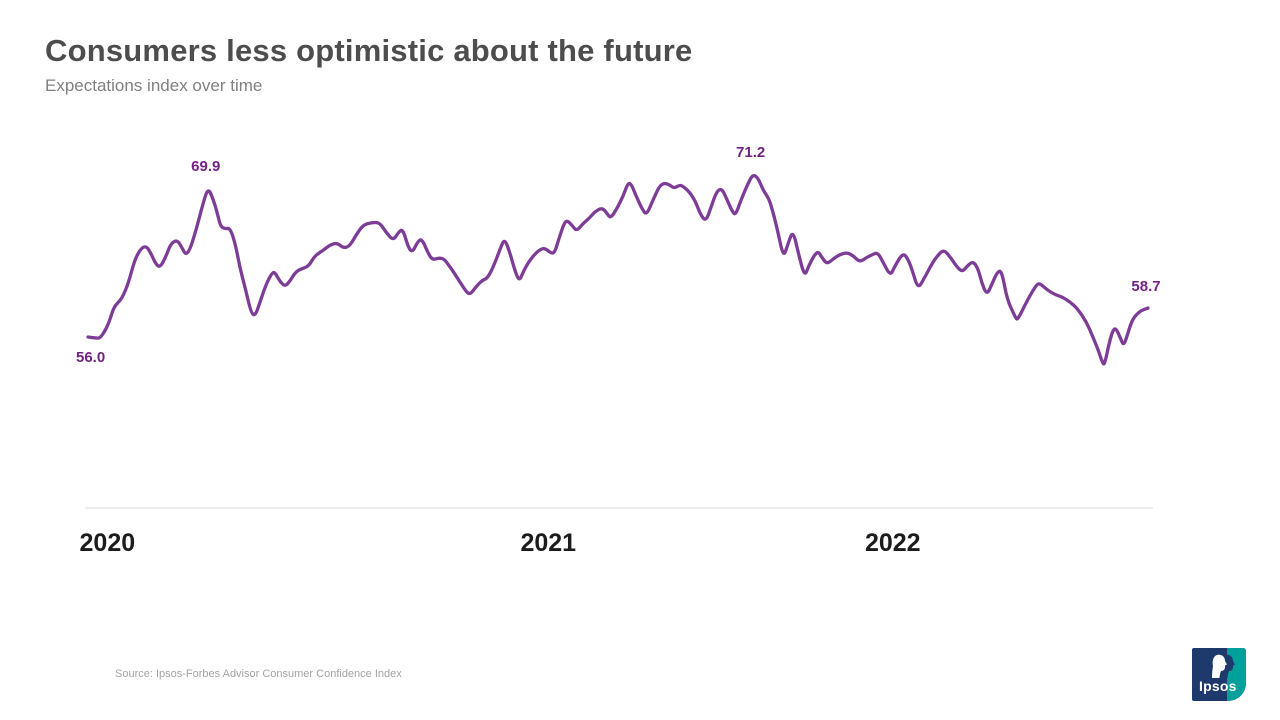  What do you see at coordinates (107, 543) in the screenshot?
I see `x-axis-year-label: 2020` at bounding box center [107, 543].